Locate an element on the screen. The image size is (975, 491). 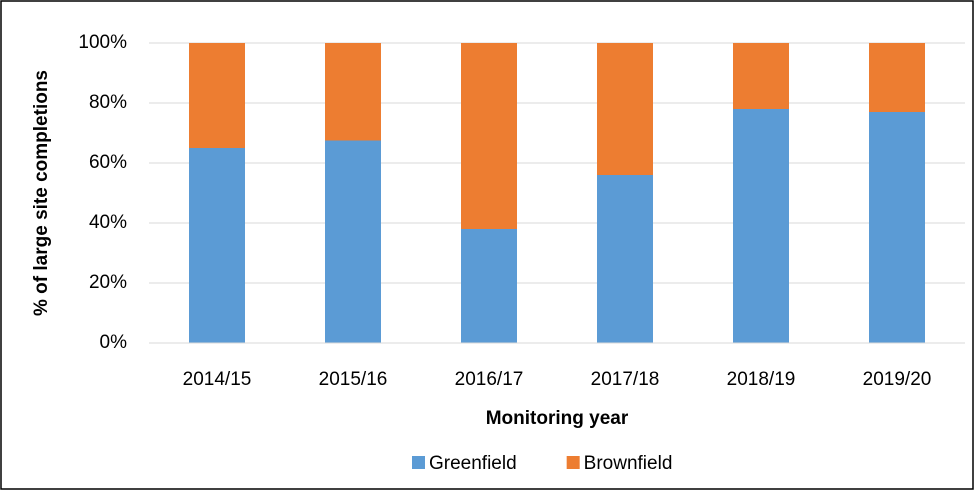
x-tick-label: 2016/17 is located at coordinates (489, 379).